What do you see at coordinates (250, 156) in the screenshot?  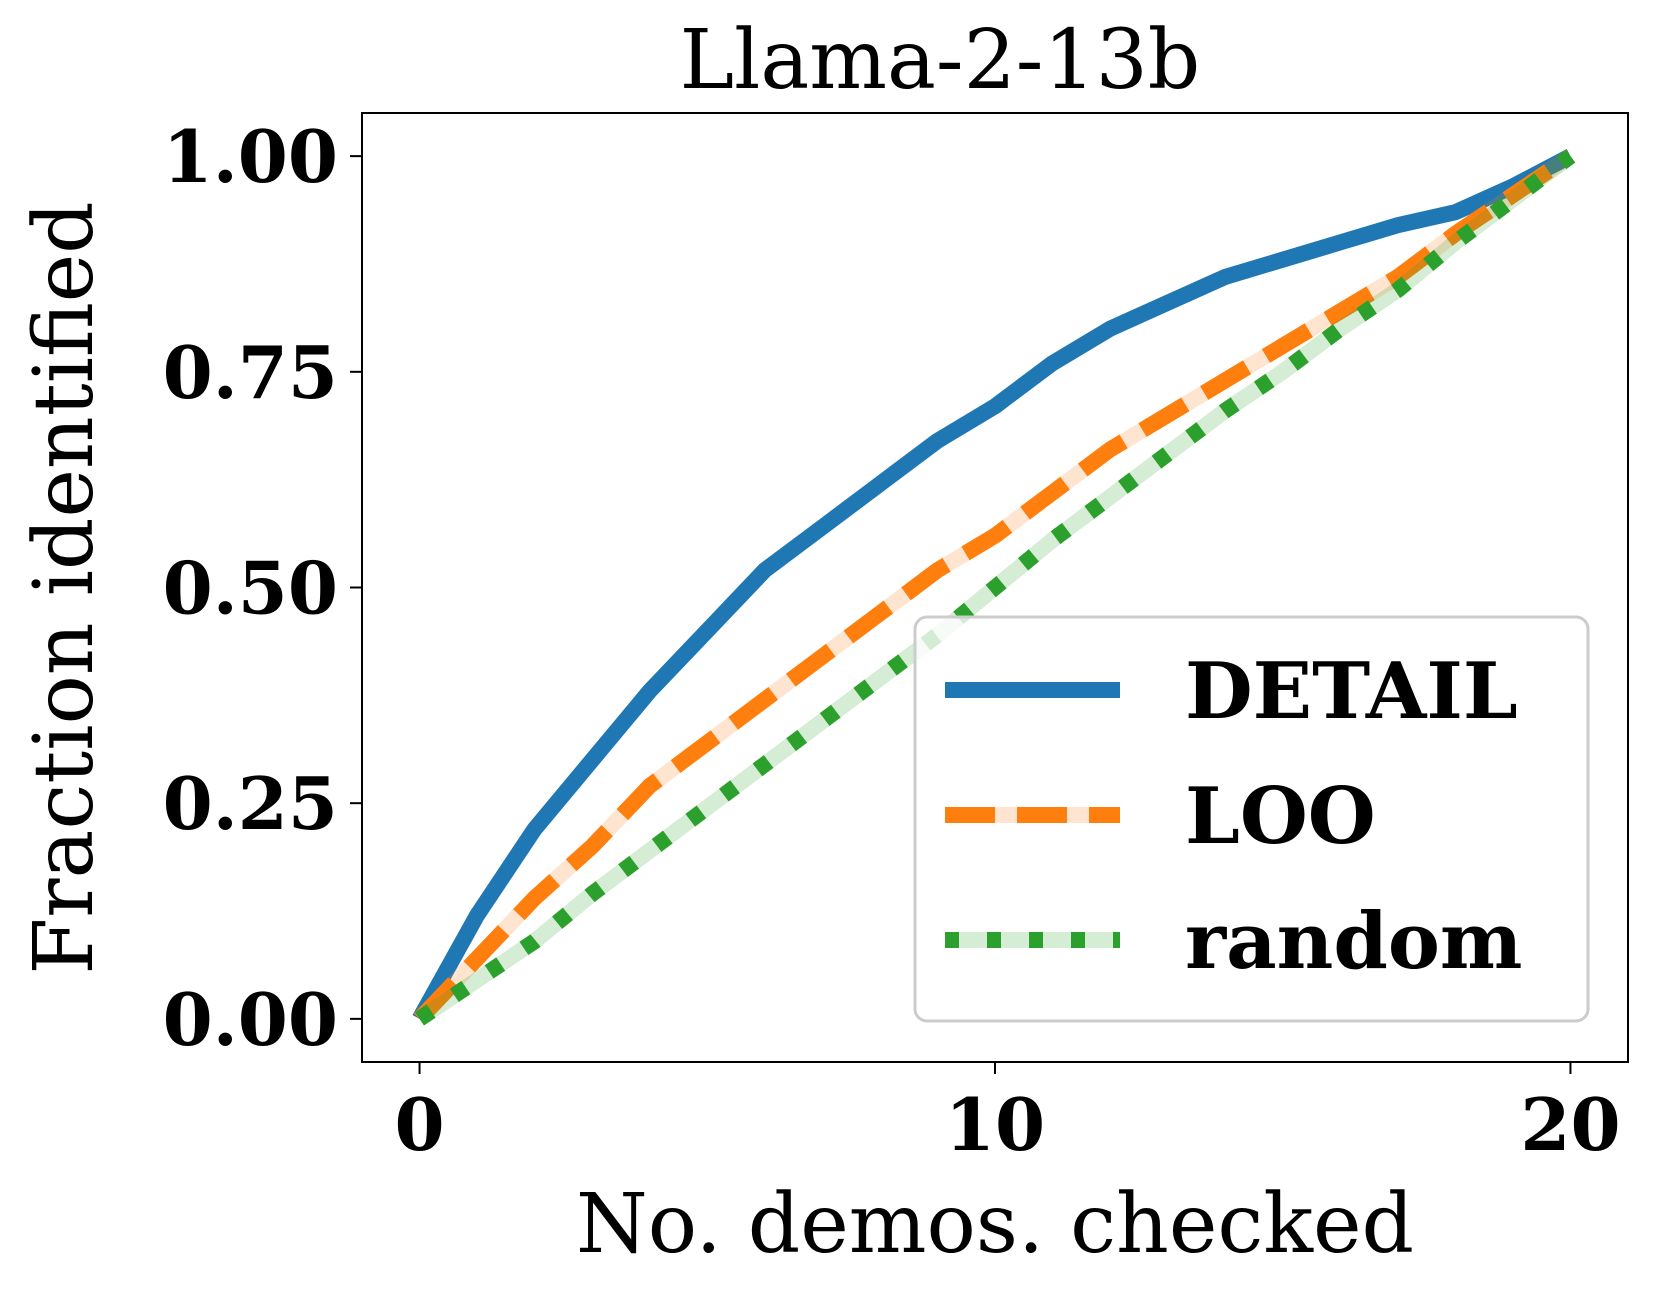 I see `y-tick-label: 1.00` at bounding box center [250, 156].